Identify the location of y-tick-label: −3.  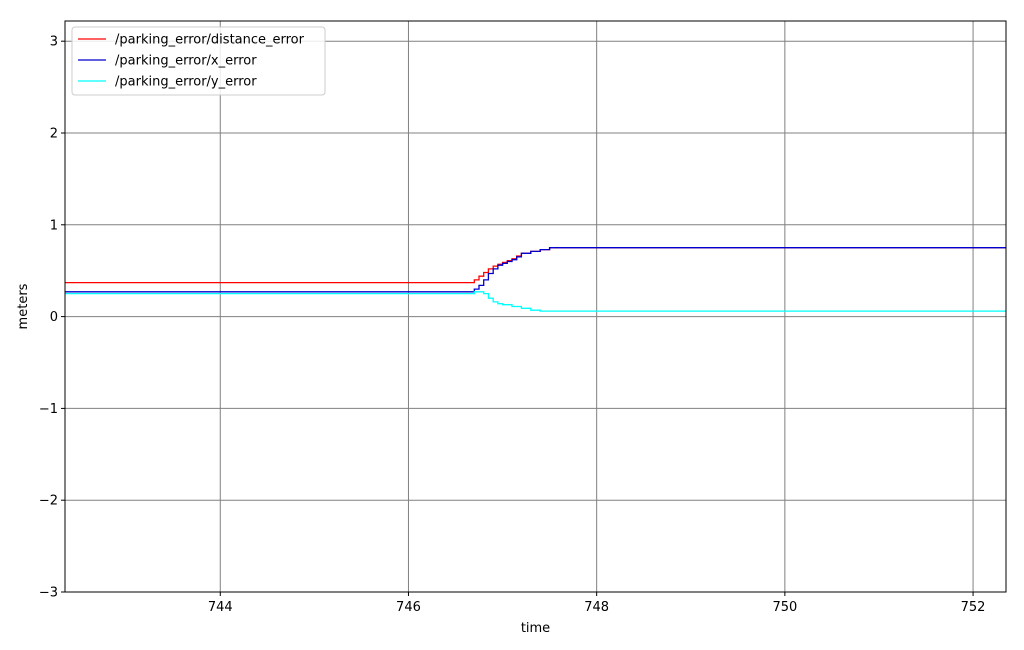
(48, 593).